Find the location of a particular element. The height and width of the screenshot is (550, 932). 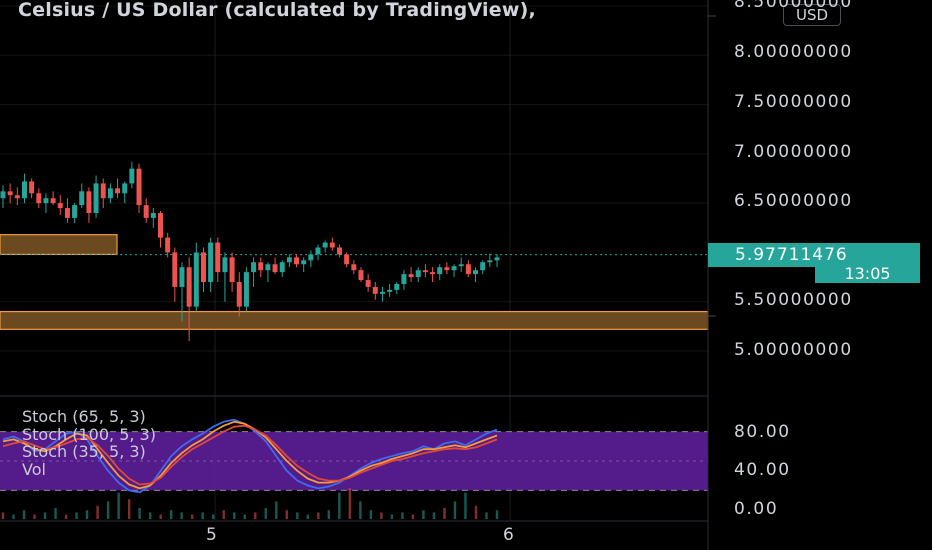

indicator-axis-label: 0.00 is located at coordinates (756, 509).